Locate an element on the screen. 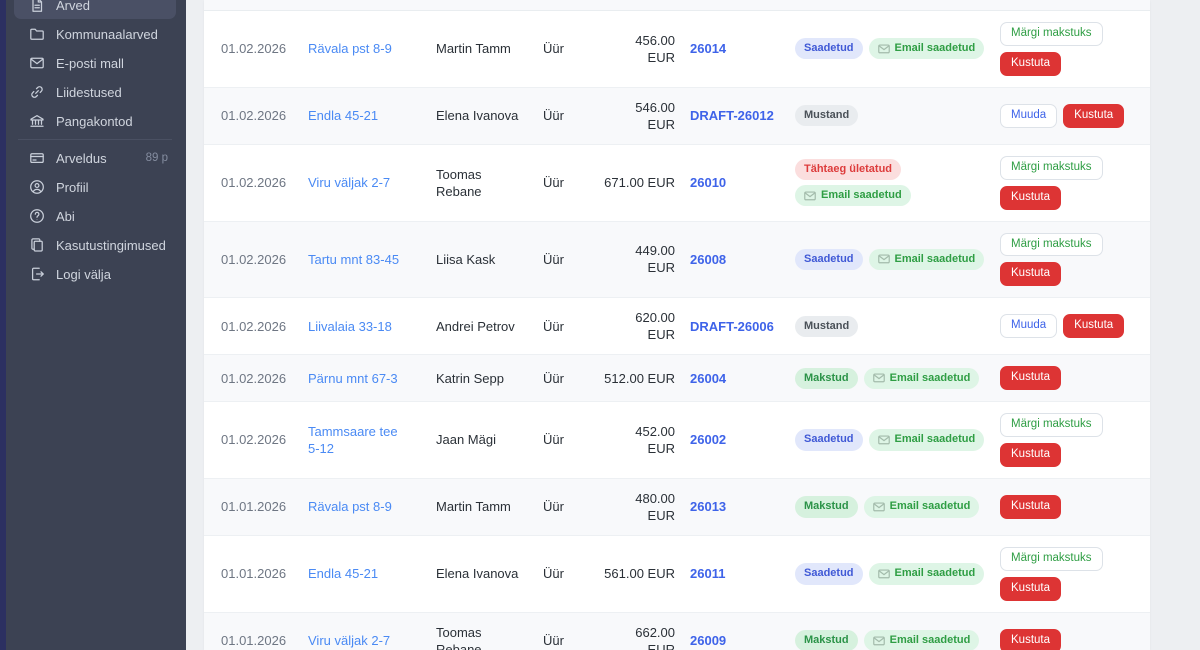 The height and width of the screenshot is (650, 1200). property-link: Tartu mnt 83-45 is located at coordinates (354, 259).